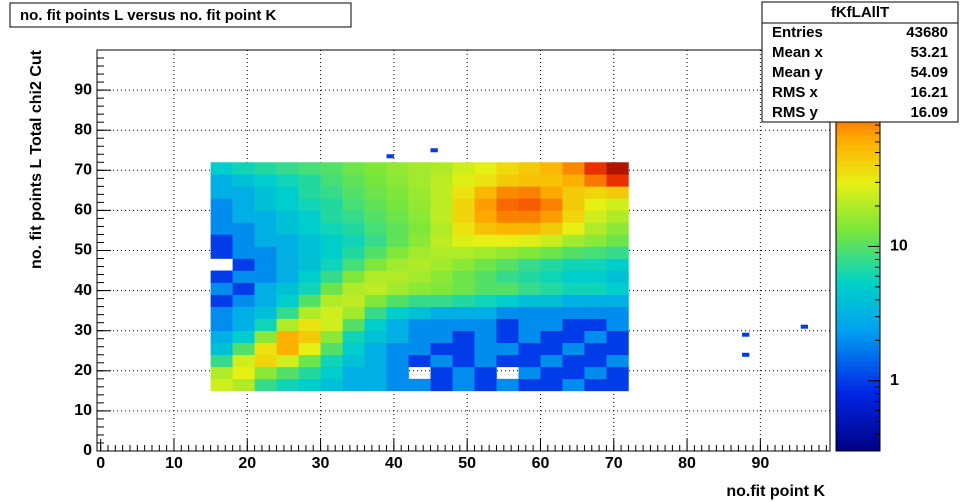 The width and height of the screenshot is (978, 502). What do you see at coordinates (148, 15) in the screenshot?
I see `chart-title: no. fit points L versus no. fit point K` at bounding box center [148, 15].